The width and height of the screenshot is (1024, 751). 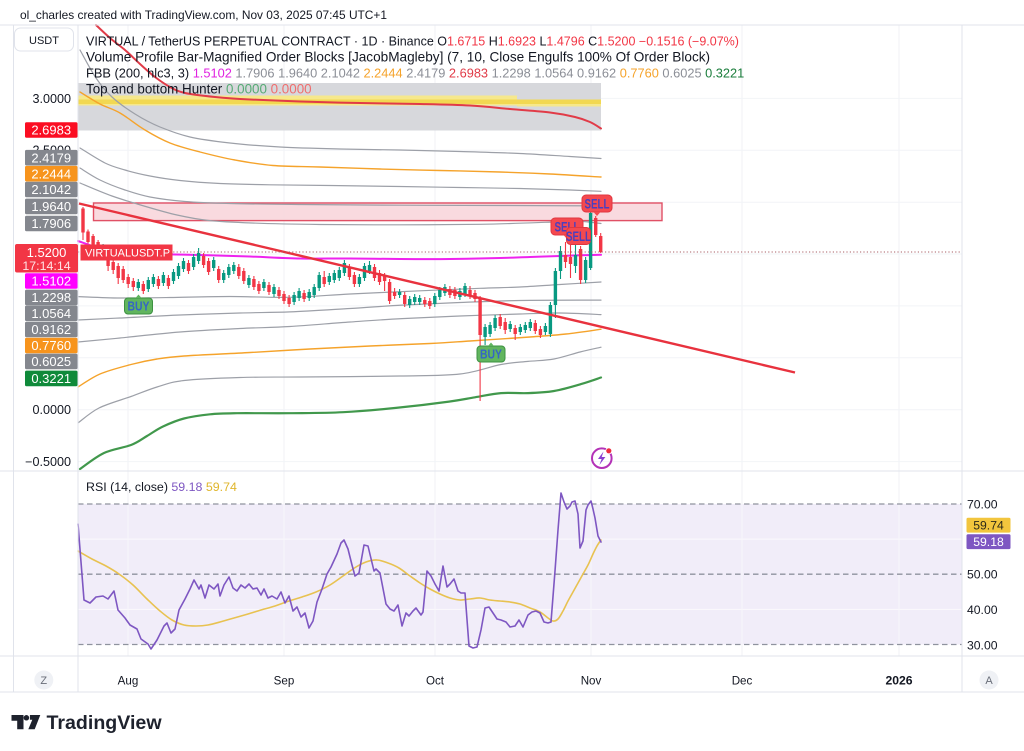 What do you see at coordinates (51, 297) in the screenshot?
I see `svg-text: 1.2298` at bounding box center [51, 297].